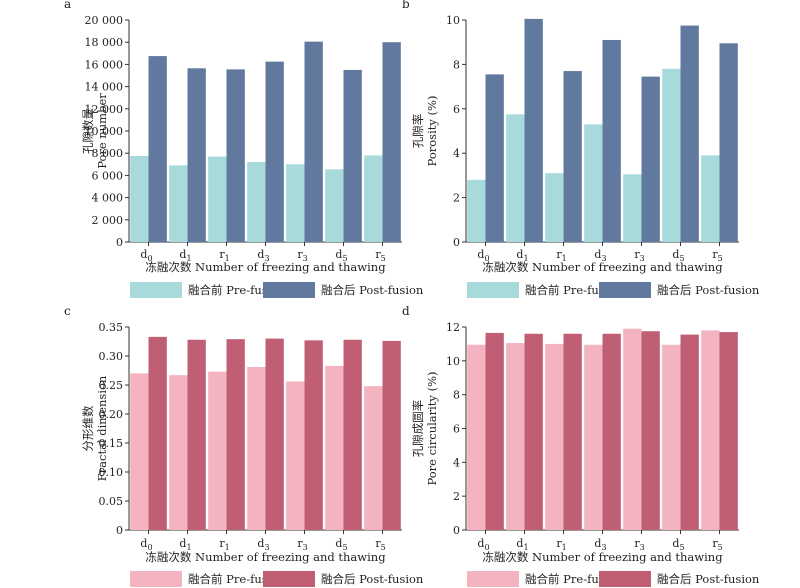 The image size is (800, 588). Describe the element at coordinates (104, 64) in the screenshot. I see `y-tick-label: 16 000` at that location.